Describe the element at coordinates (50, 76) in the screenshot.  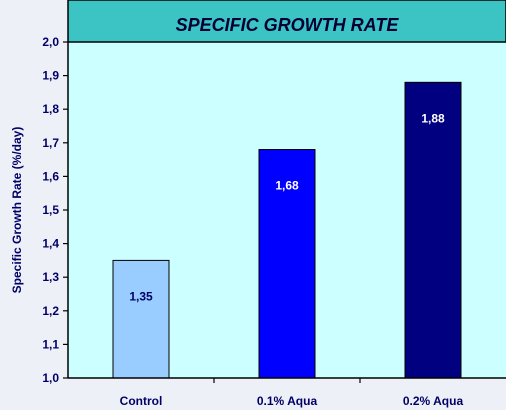
I see `y-tick-label: 1,9` at that location.